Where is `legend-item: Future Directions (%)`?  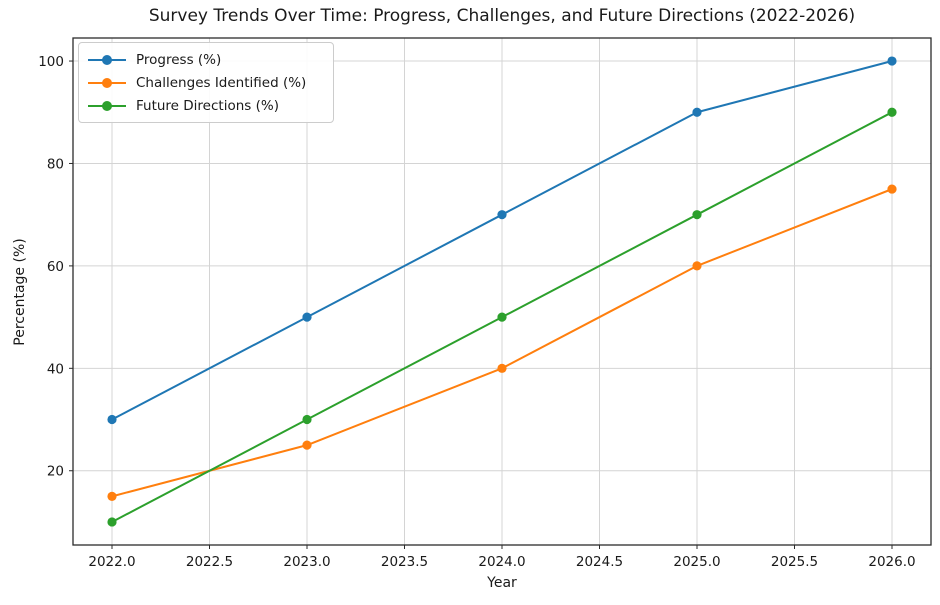
legend-item: Future Directions (%) is located at coordinates (205, 105).